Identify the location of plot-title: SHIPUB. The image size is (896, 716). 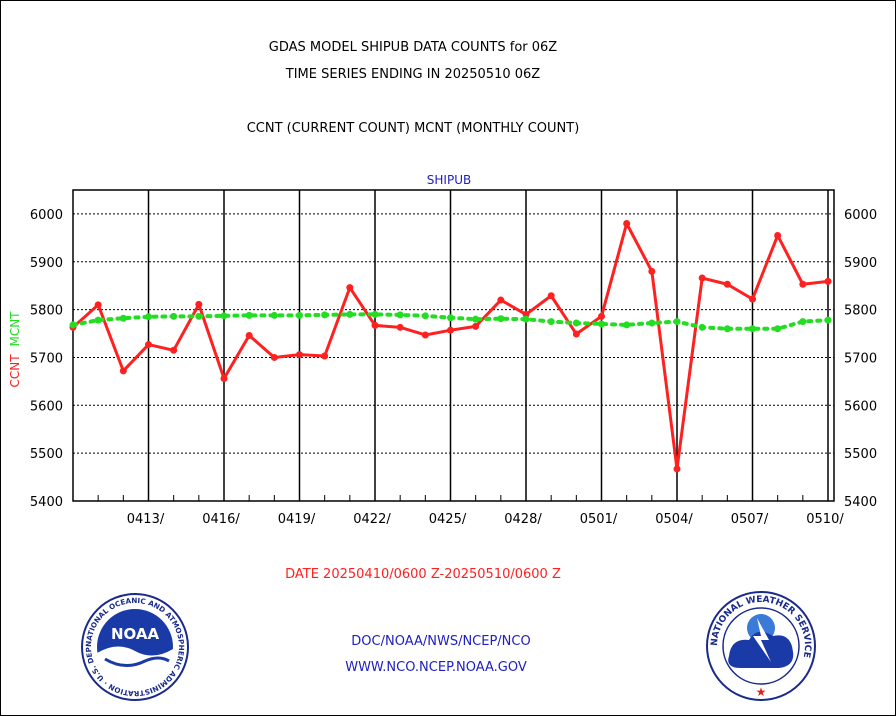
(449, 180).